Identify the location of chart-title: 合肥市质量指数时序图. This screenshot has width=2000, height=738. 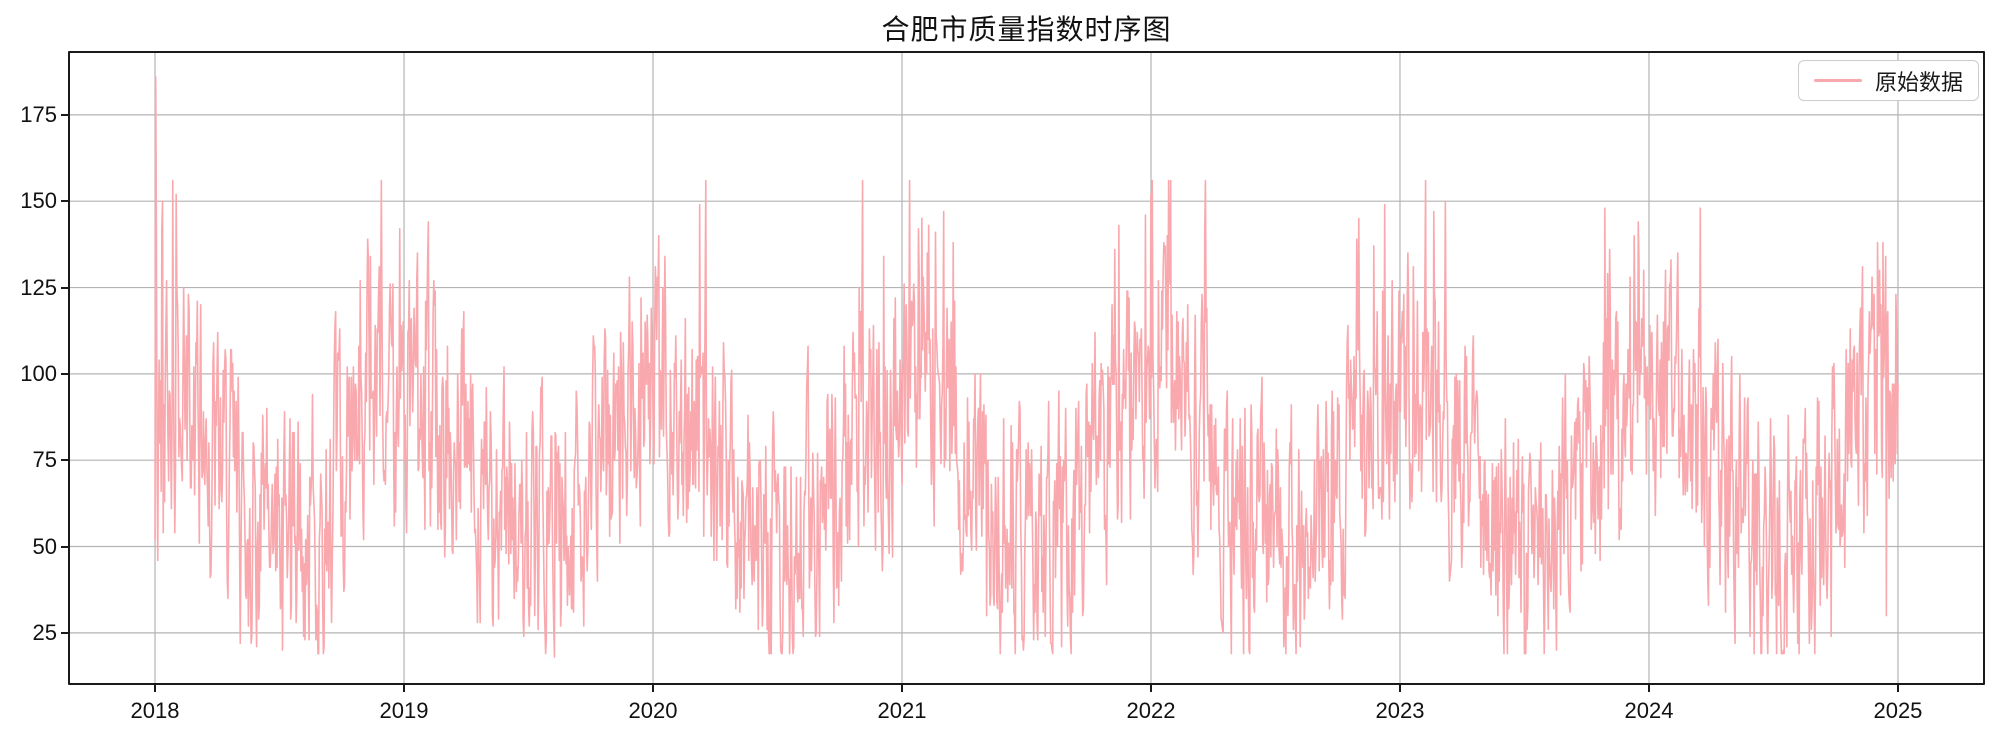
(1026, 29).